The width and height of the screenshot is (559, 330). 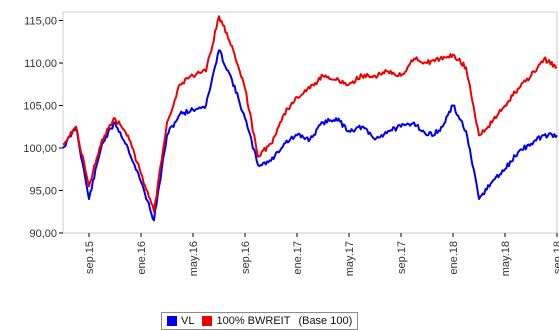 What do you see at coordinates (172, 321) in the screenshot?
I see `legend-swatch-vl` at bounding box center [172, 321].